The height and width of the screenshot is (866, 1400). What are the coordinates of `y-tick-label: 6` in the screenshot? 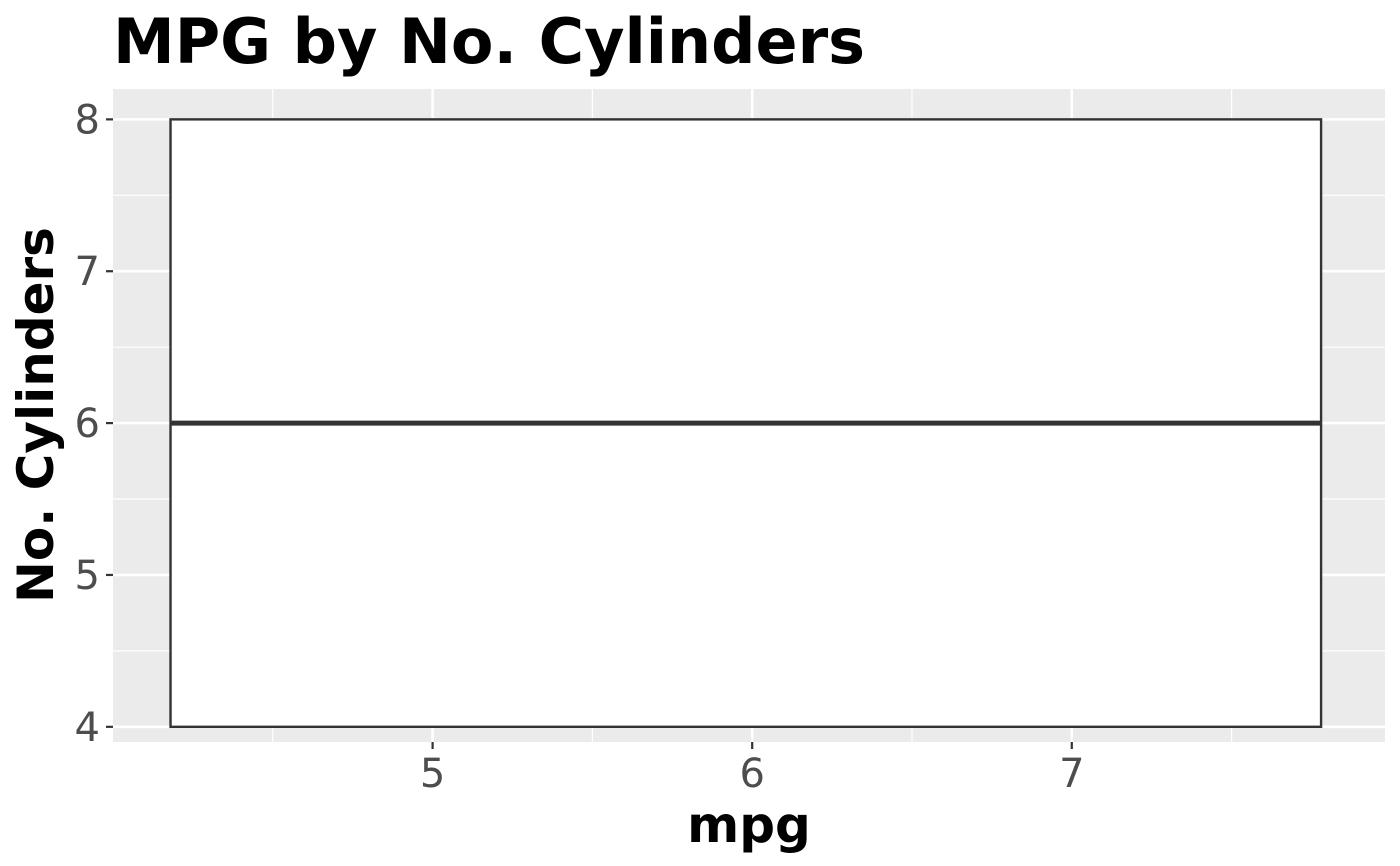 It's located at (87, 424).